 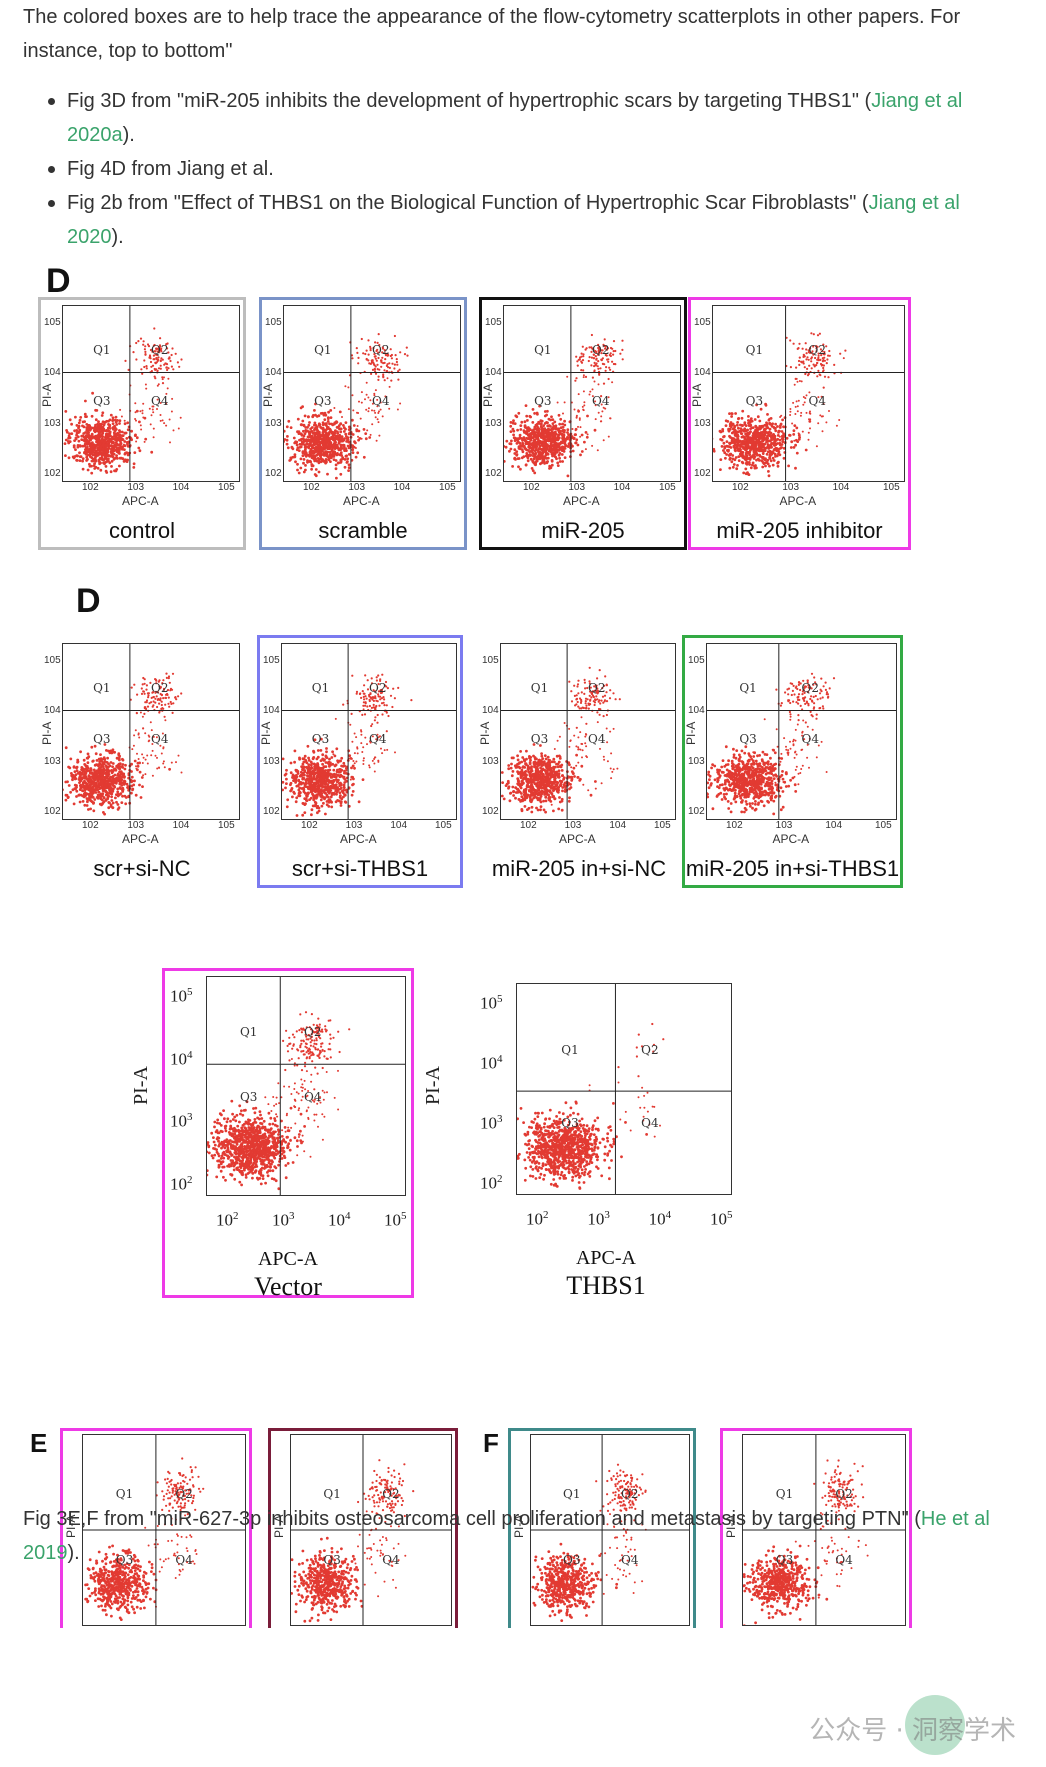 I want to click on panel-caption: miR-205 in+si-NC, so click(x=579, y=868).